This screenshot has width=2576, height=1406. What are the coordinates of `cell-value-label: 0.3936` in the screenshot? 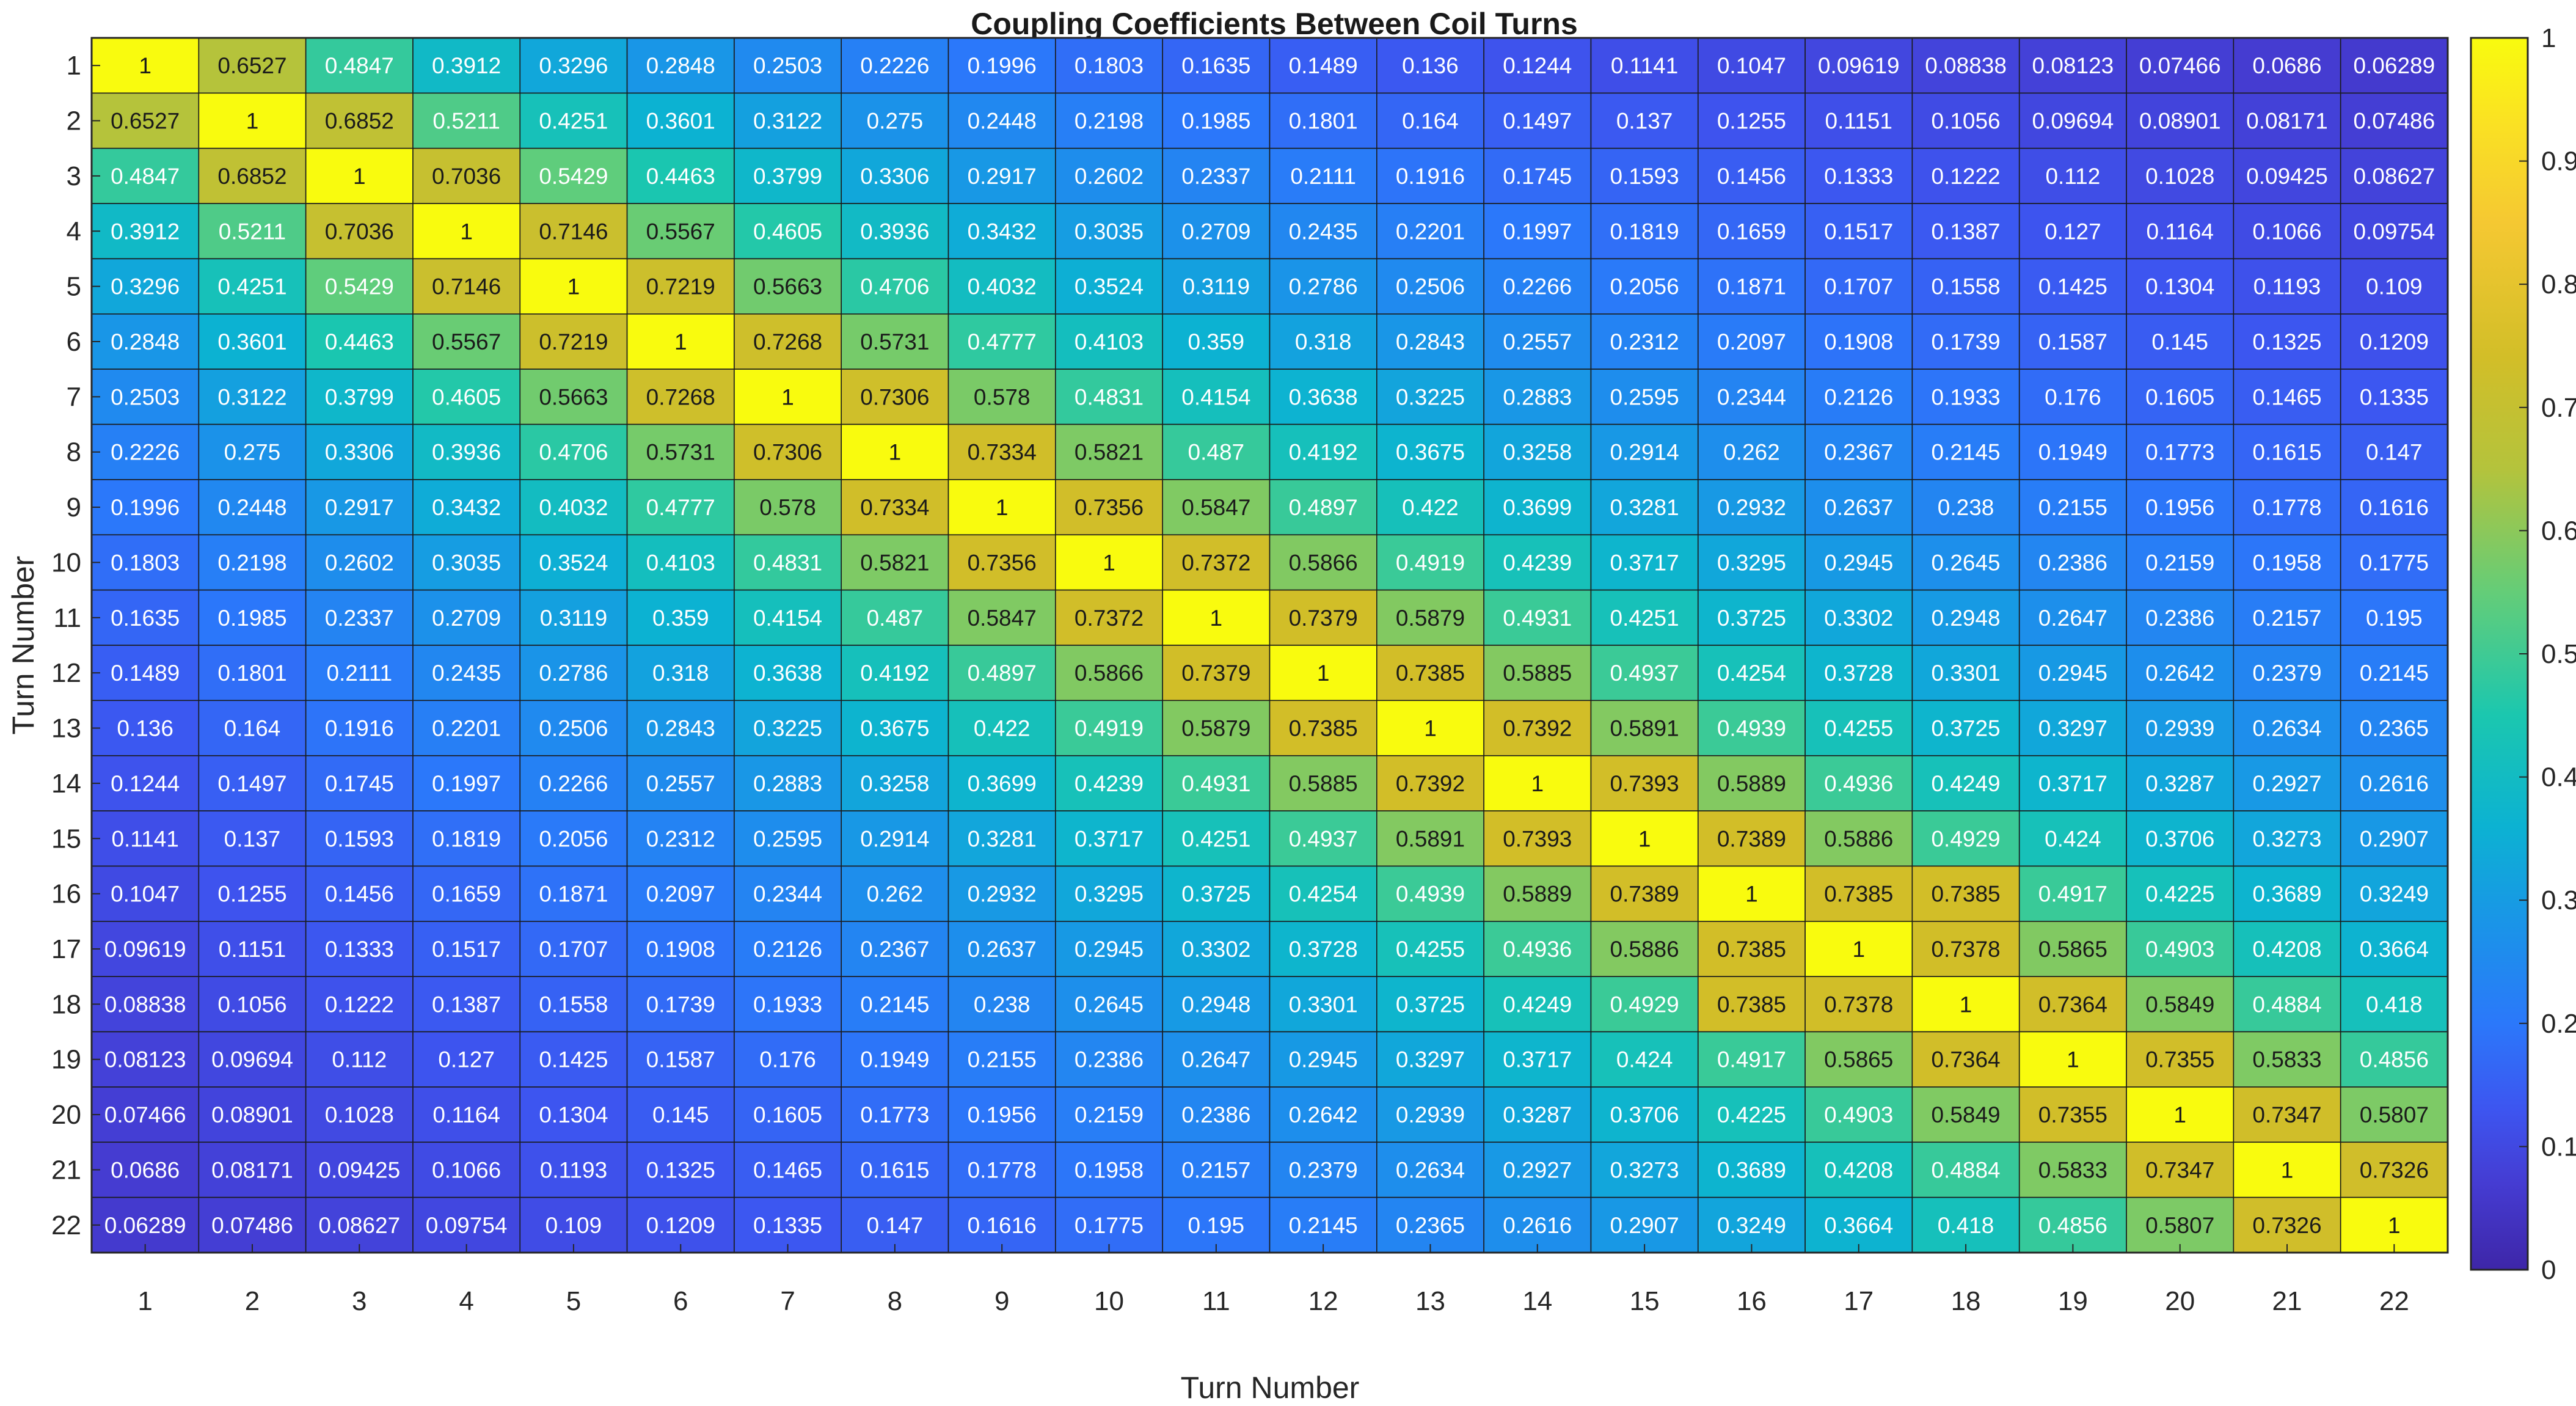 It's located at (466, 452).